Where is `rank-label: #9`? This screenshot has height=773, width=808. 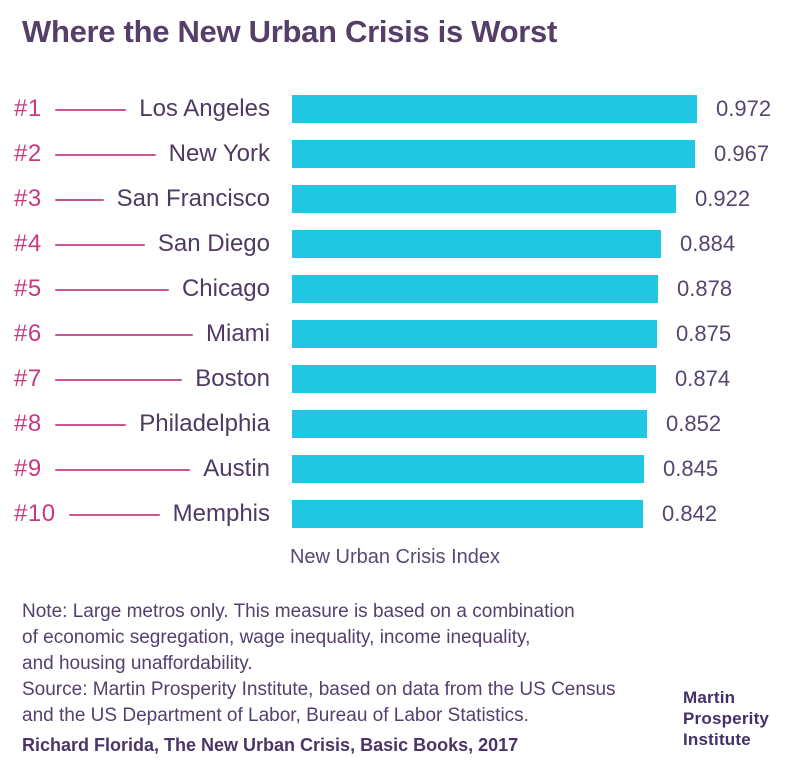
rank-label: #9 is located at coordinates (28, 468).